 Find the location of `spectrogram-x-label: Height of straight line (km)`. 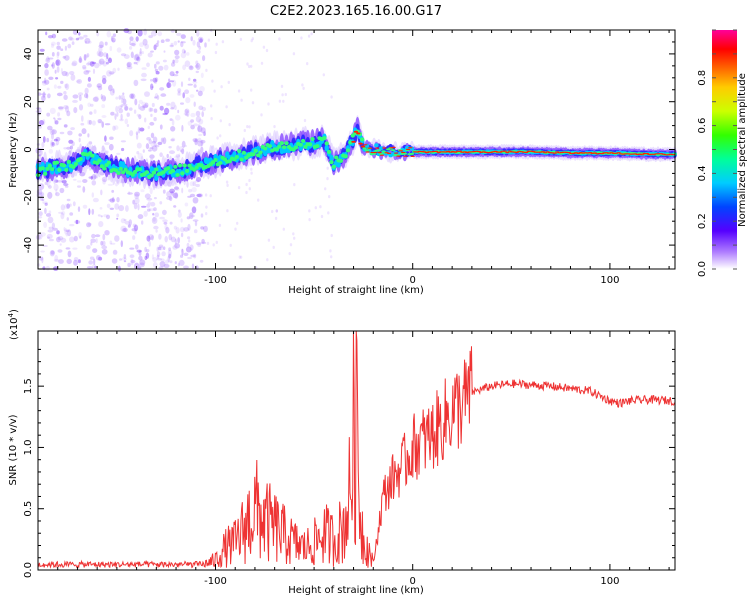

spectrogram-x-label: Height of straight line (km) is located at coordinates (356, 290).